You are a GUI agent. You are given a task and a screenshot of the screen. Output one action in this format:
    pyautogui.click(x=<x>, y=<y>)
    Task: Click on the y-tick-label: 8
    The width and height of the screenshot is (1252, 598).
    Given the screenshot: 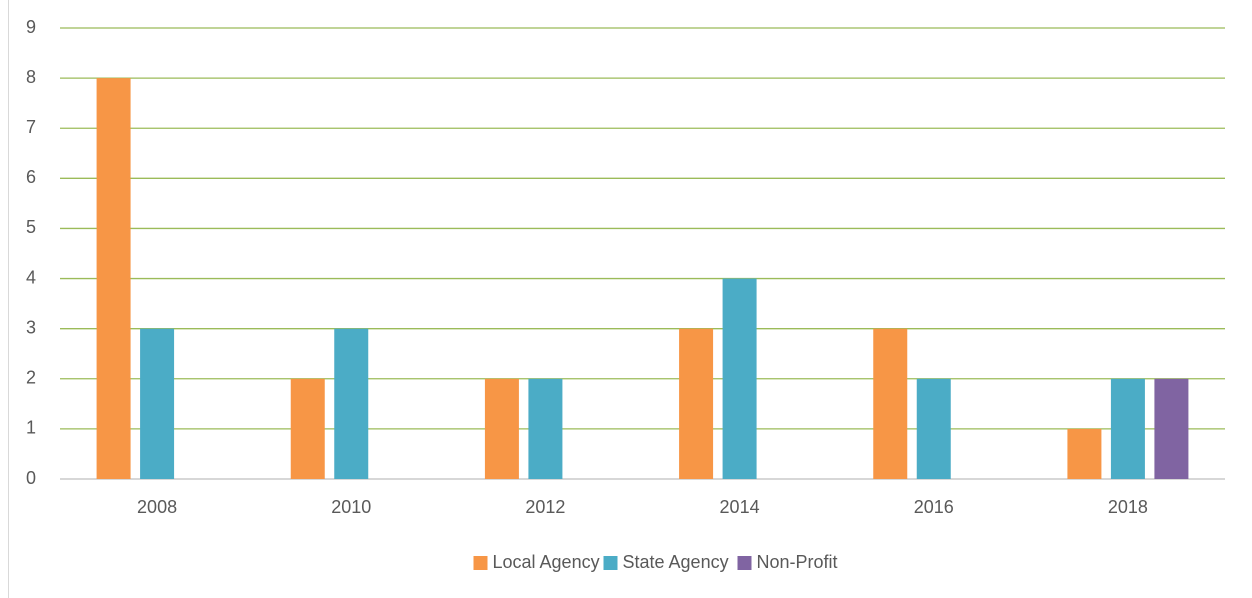 What is the action you would take?
    pyautogui.click(x=31, y=77)
    